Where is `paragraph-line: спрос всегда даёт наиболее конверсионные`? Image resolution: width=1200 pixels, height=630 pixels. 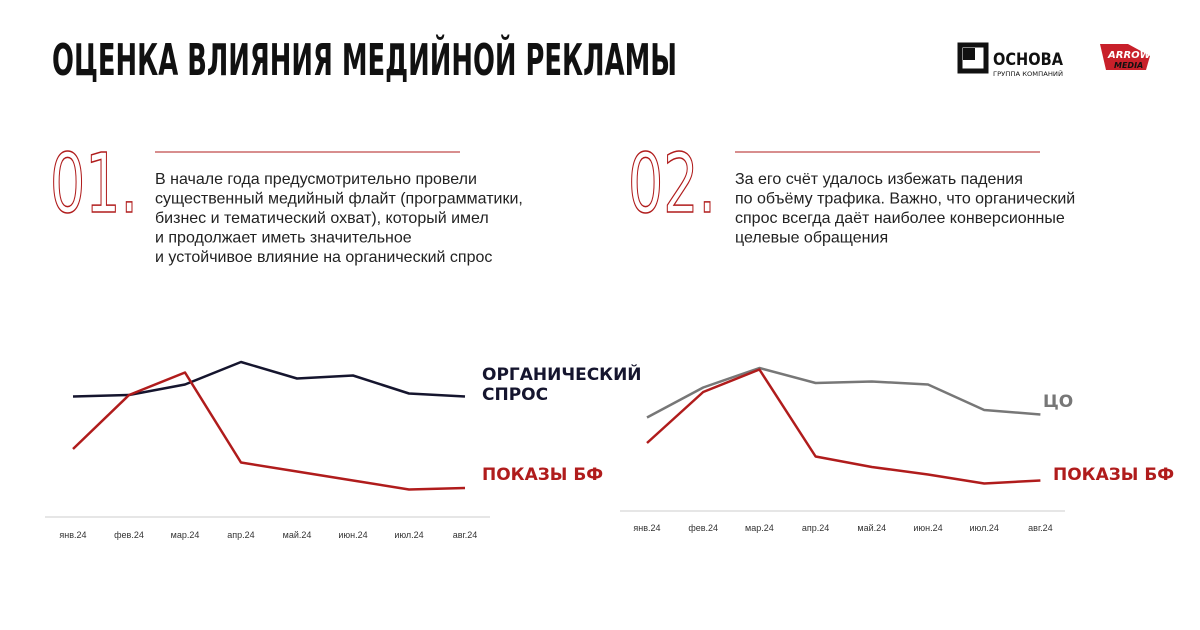 paragraph-line: спрос всегда даёт наиболее конверсионные is located at coordinates (900, 218).